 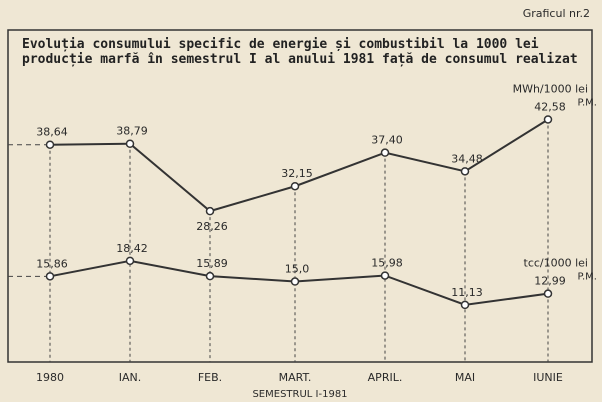 What do you see at coordinates (548, 377) in the screenshot?
I see `x-tick-label: IUNIE` at bounding box center [548, 377].